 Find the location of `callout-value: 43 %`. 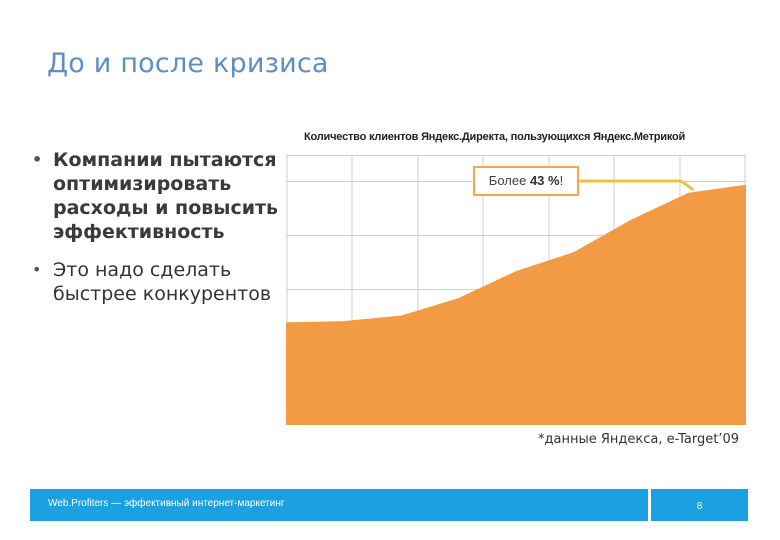

callout-value: 43 % is located at coordinates (544, 180).